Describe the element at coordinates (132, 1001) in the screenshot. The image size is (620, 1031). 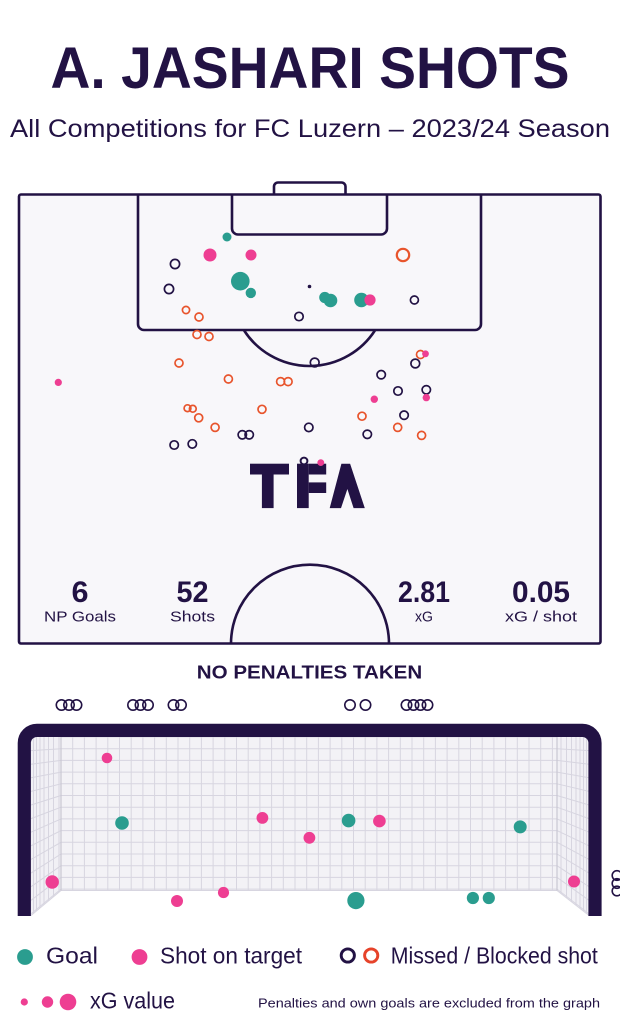
I see `svg-text: xG value` at that location.